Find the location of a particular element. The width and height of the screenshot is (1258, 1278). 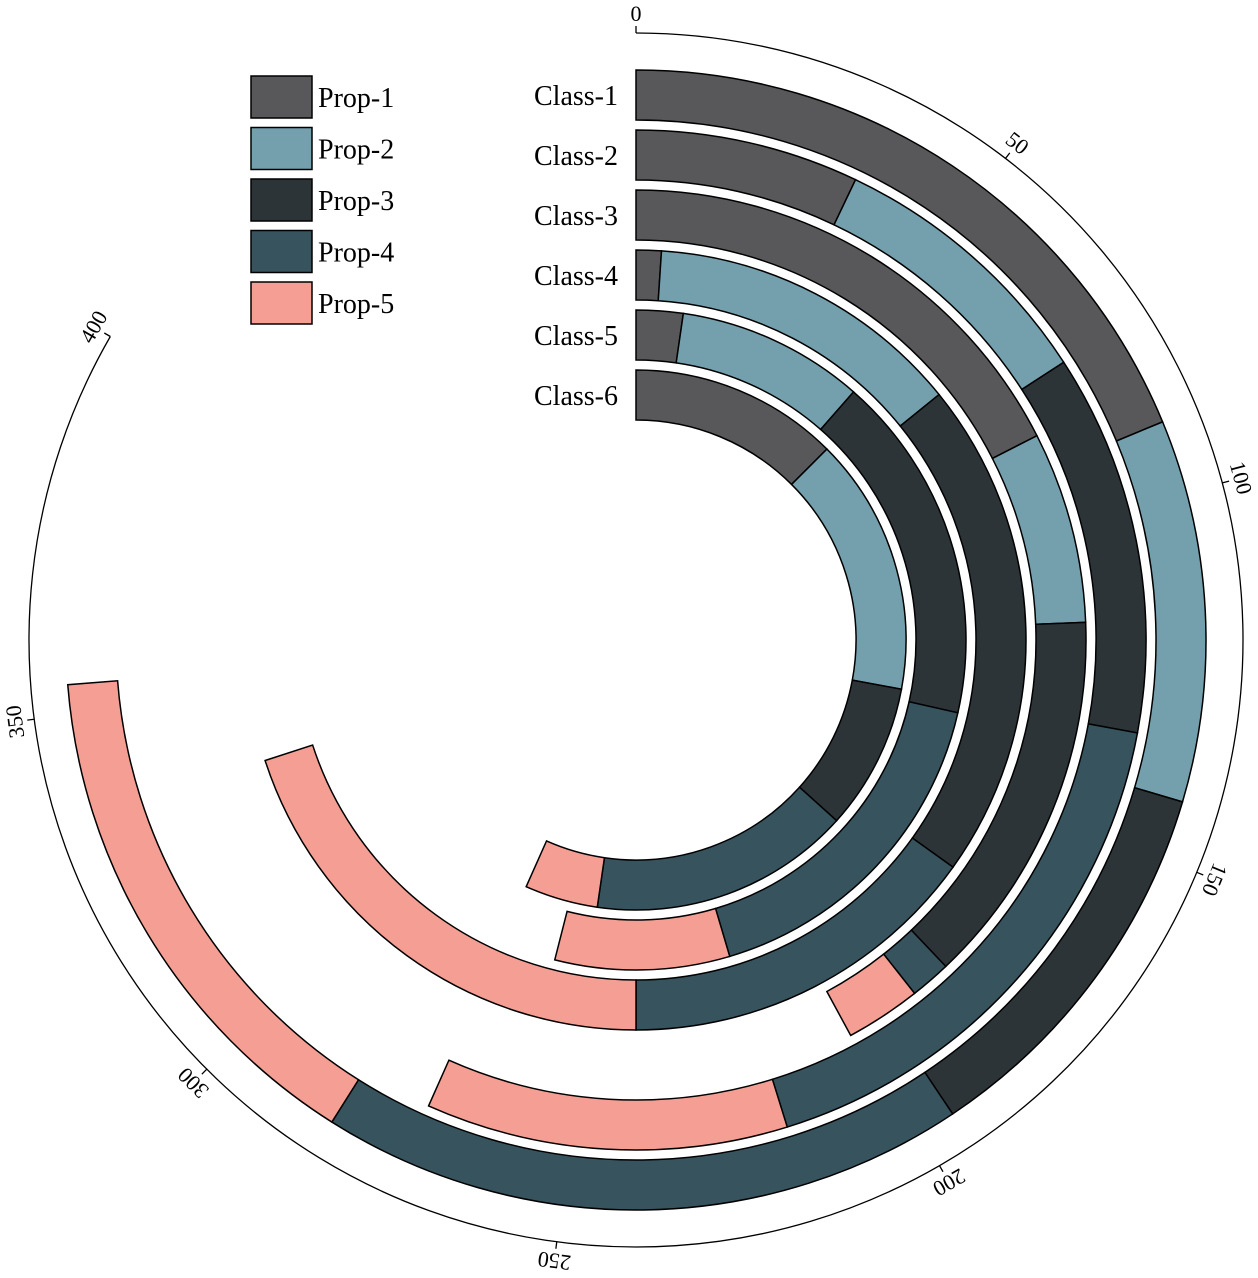

tick-label: 250 is located at coordinates (554, 1261).